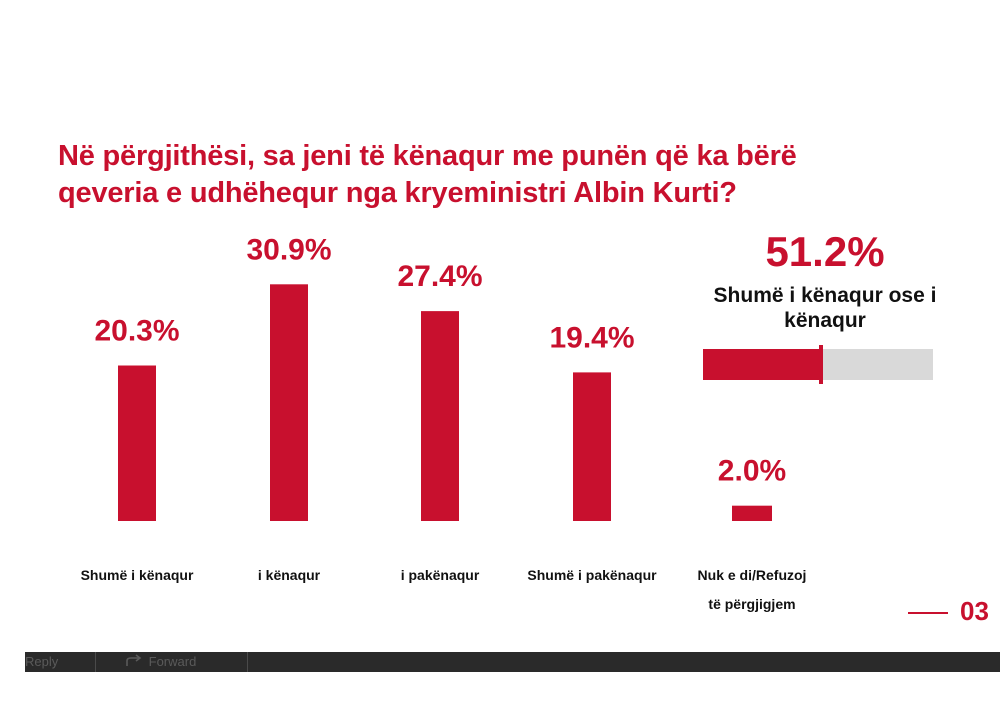 The image size is (1000, 709). I want to click on summary-progress-bar, so click(818, 364).